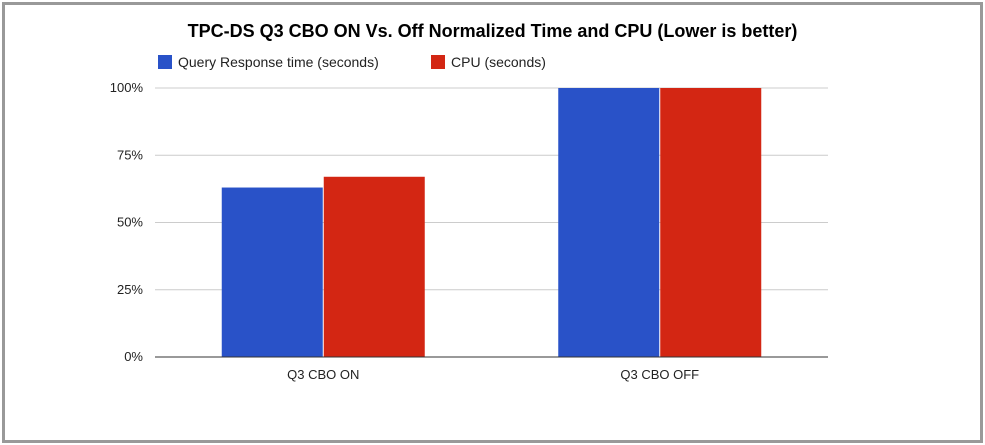  Describe the element at coordinates (130, 222) in the screenshot. I see `y-tick-label: 50%` at that location.